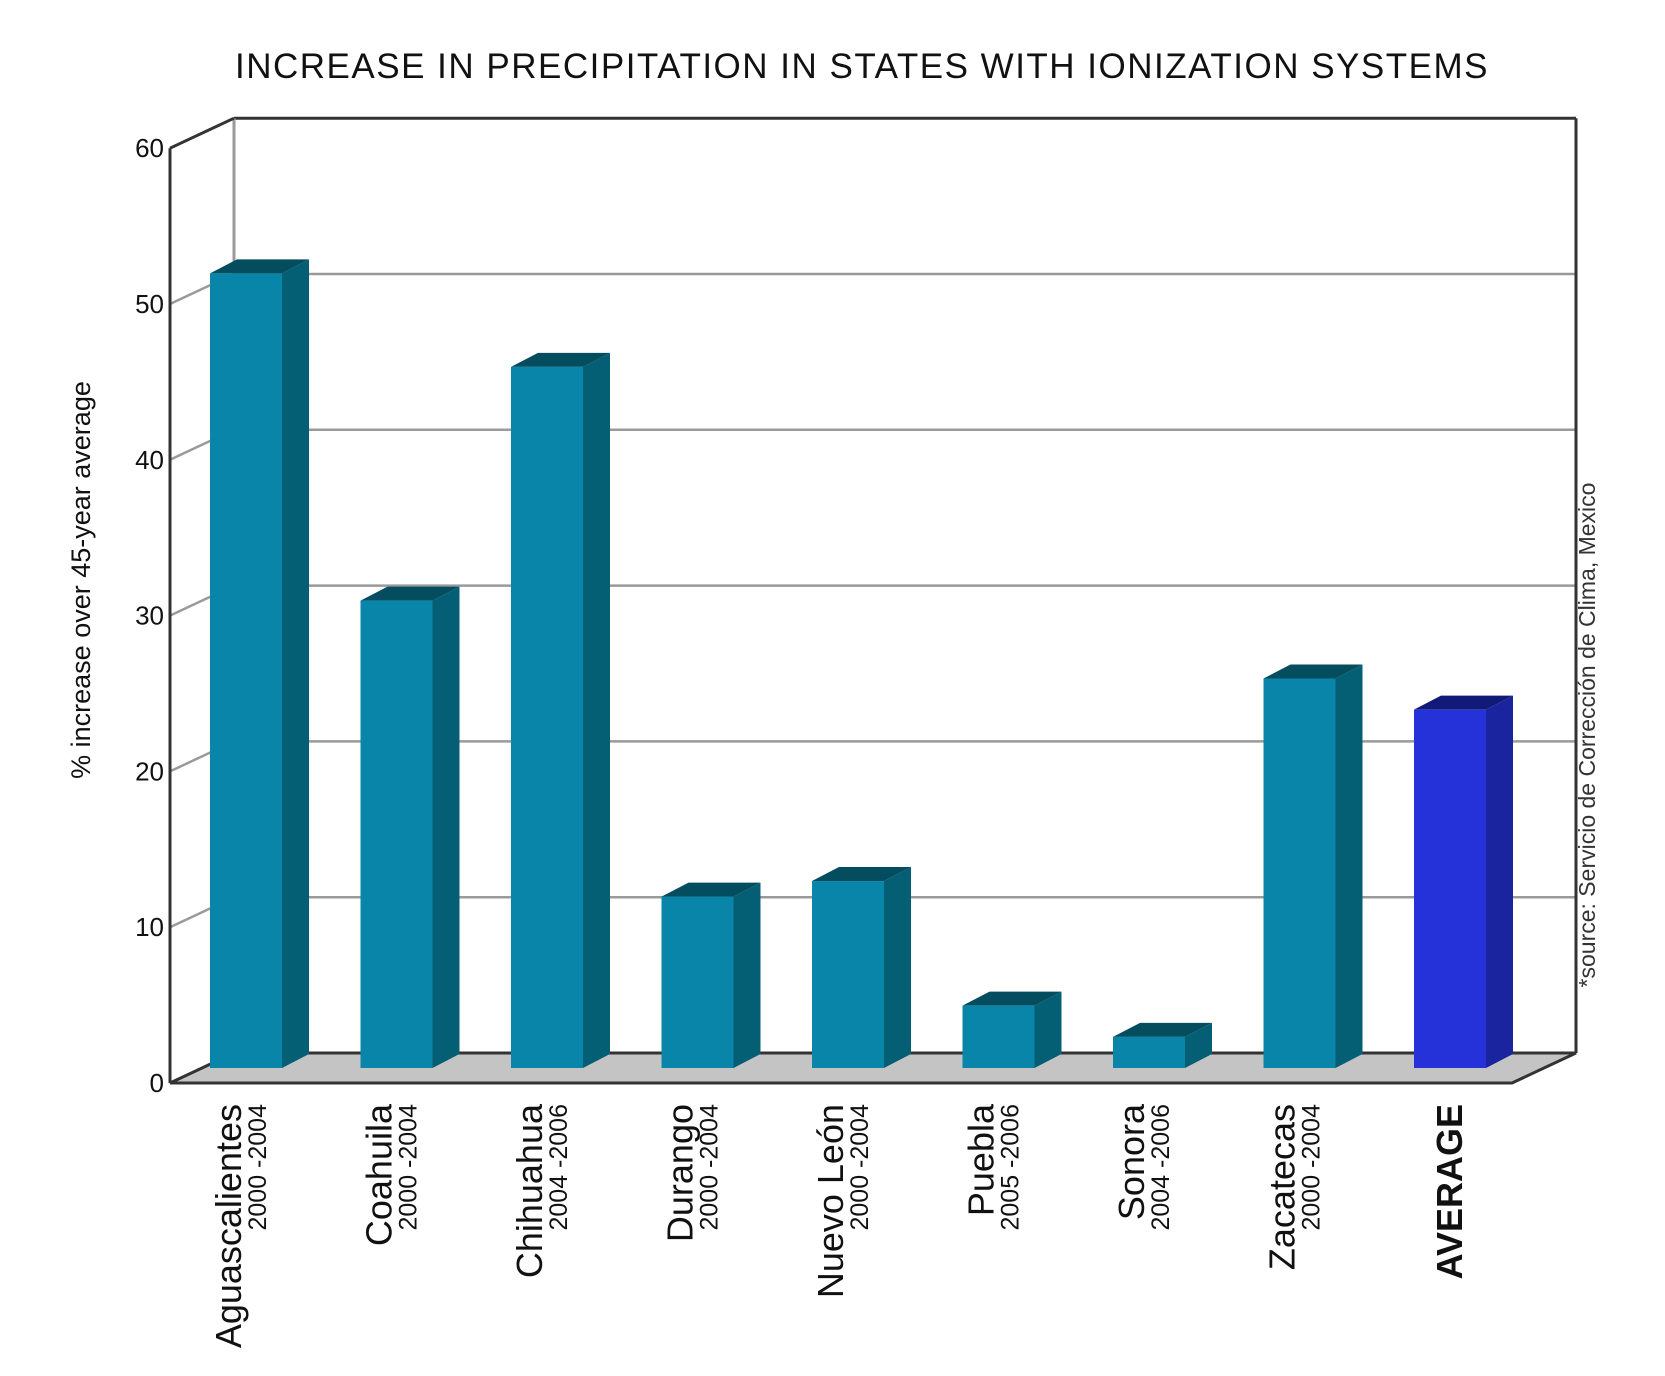 The height and width of the screenshot is (1376, 1665). What do you see at coordinates (1449, 1191) in the screenshot?
I see `x-tick-label: AVERAGE` at bounding box center [1449, 1191].